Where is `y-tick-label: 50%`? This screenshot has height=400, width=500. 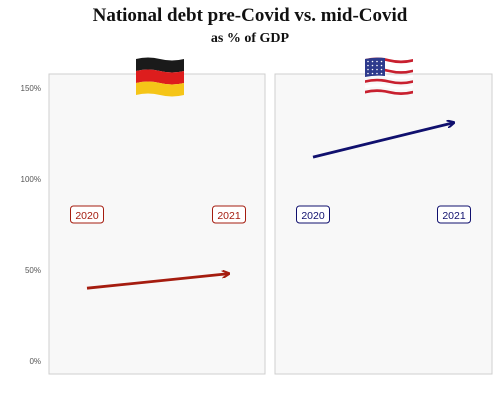 y-tick-label: 50% is located at coordinates (33, 270).